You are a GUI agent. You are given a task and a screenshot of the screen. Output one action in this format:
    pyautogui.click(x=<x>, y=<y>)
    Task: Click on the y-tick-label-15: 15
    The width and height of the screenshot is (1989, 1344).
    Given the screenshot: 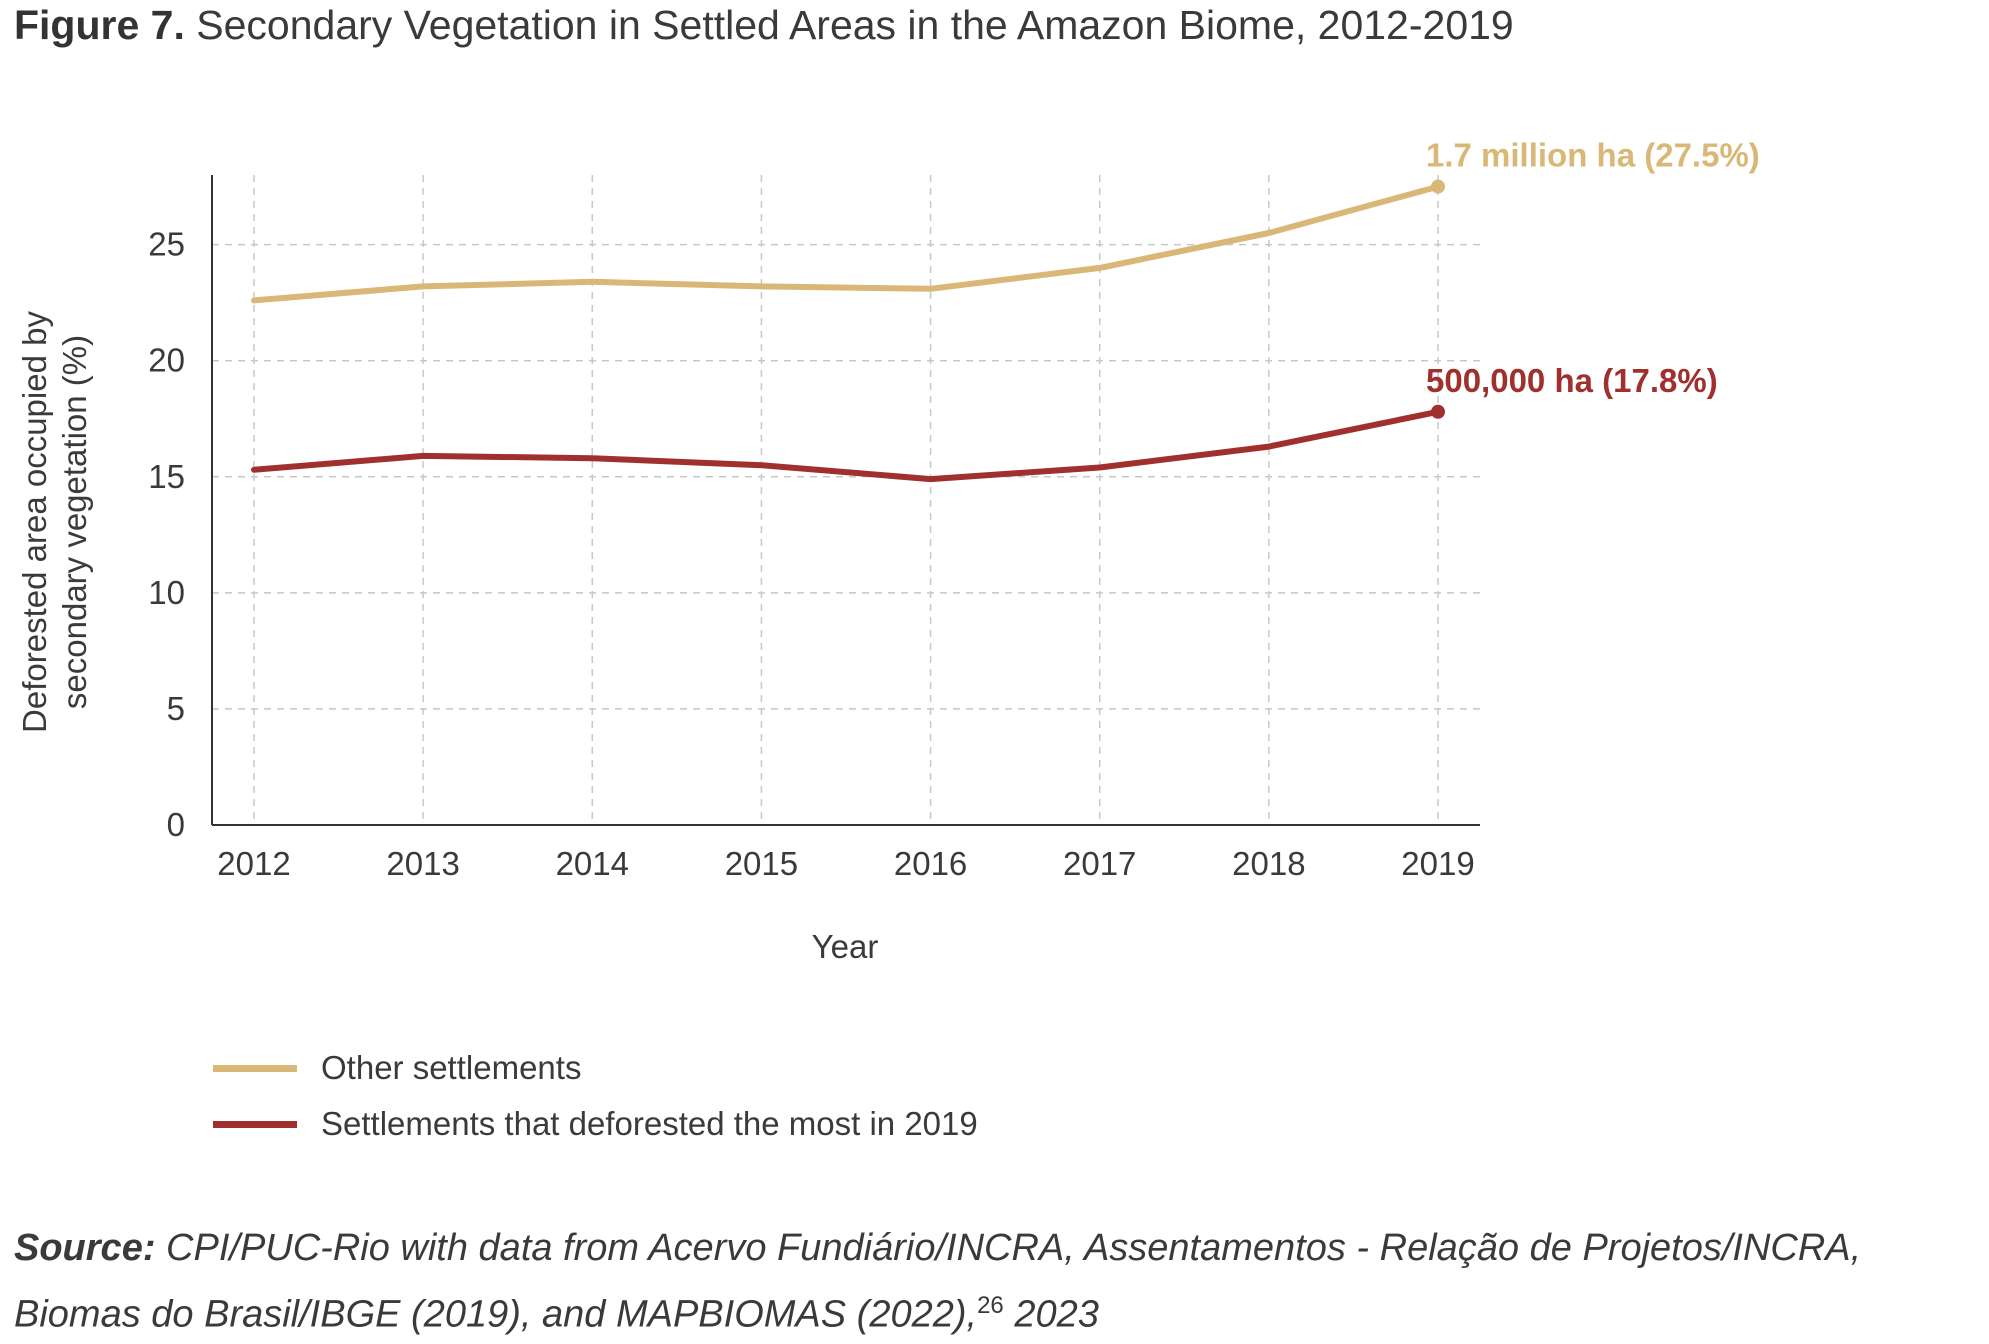 What is the action you would take?
    pyautogui.click(x=166, y=476)
    